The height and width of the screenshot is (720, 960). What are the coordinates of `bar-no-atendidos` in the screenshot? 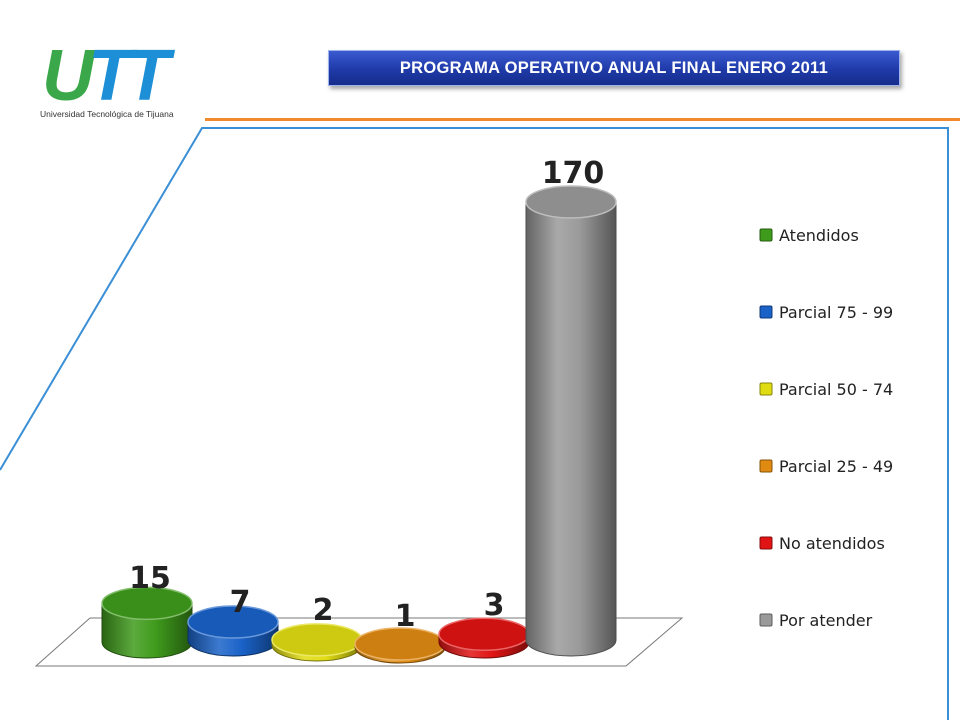 It's located at (484, 638).